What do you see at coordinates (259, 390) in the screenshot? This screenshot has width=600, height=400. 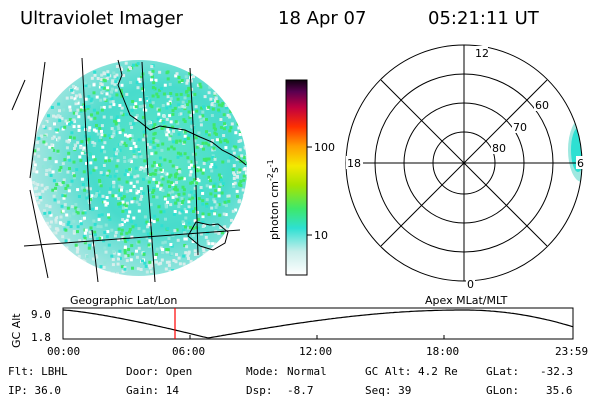 I see `info-dsp-key: Dsp:` at bounding box center [259, 390].